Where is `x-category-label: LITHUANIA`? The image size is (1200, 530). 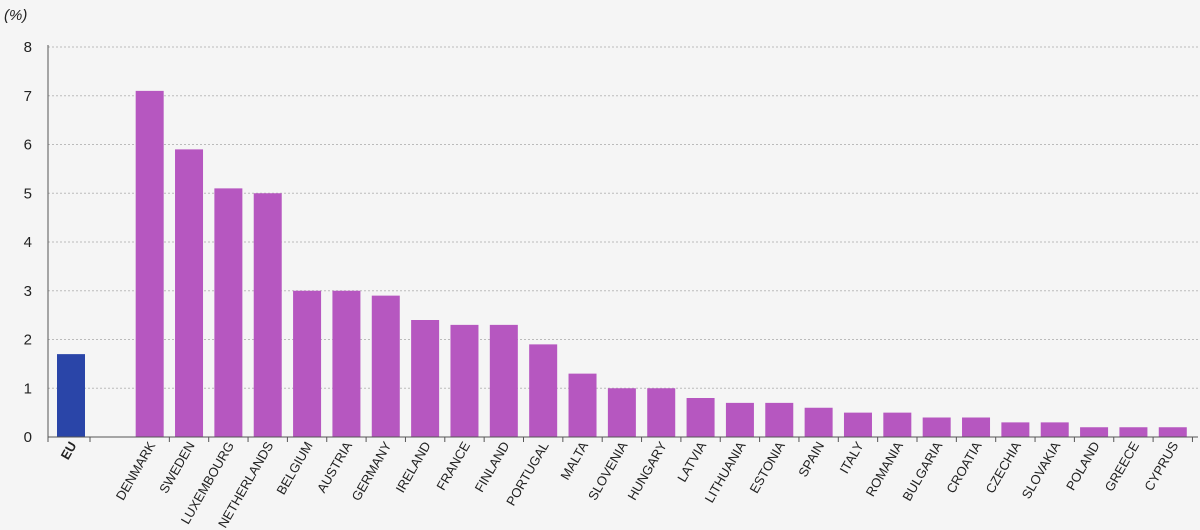
x-category-label: LITHUANIA is located at coordinates (725, 472).